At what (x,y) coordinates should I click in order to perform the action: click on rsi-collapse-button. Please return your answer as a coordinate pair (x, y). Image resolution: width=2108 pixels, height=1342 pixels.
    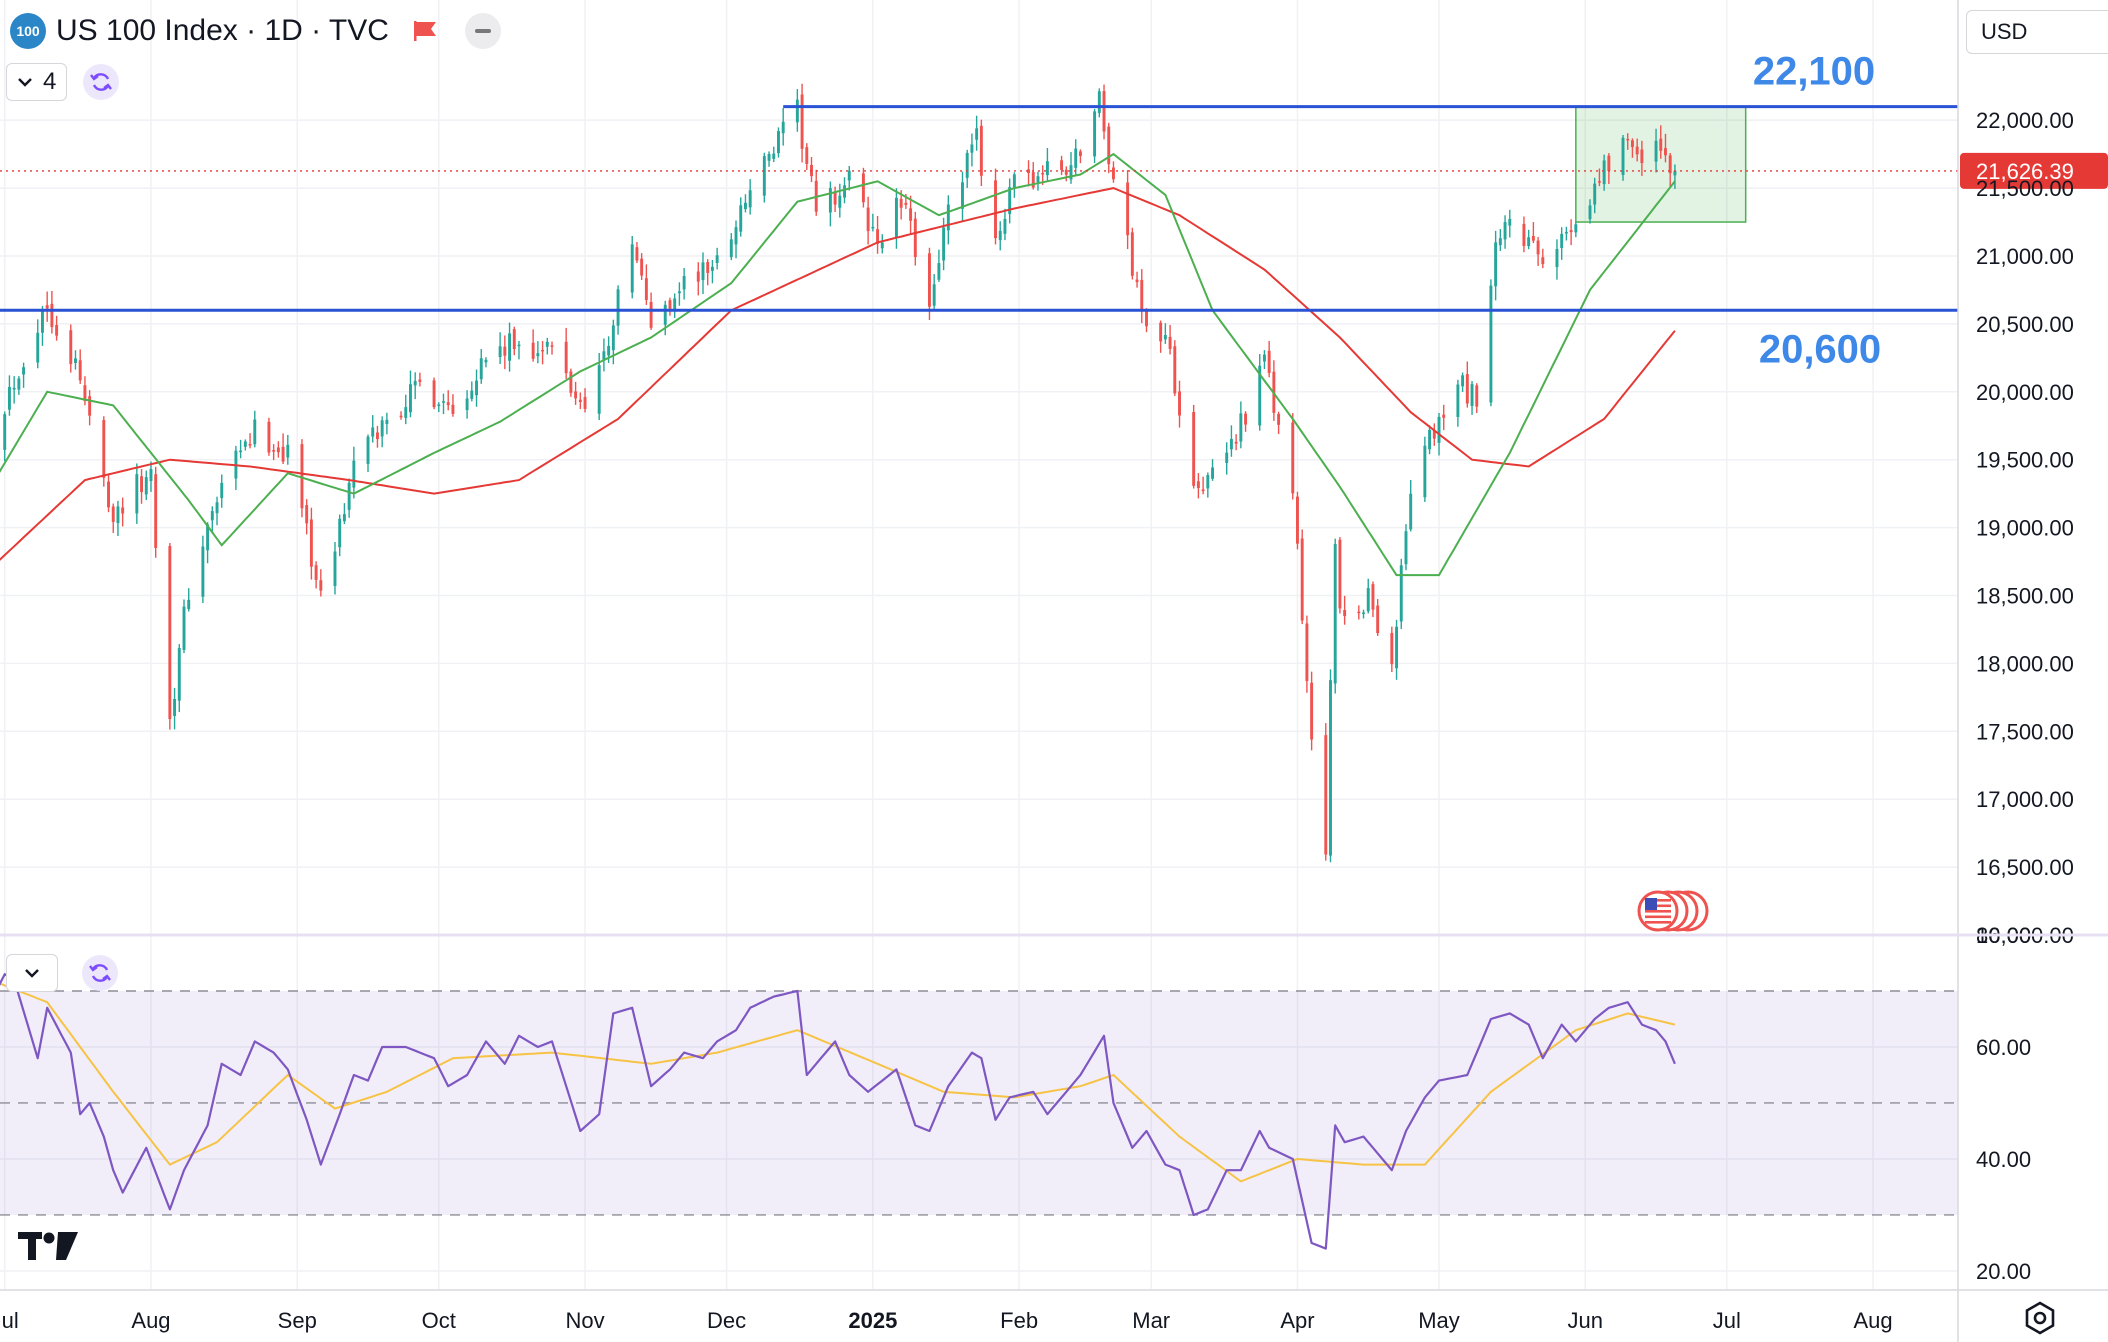
    Looking at the image, I should click on (32, 973).